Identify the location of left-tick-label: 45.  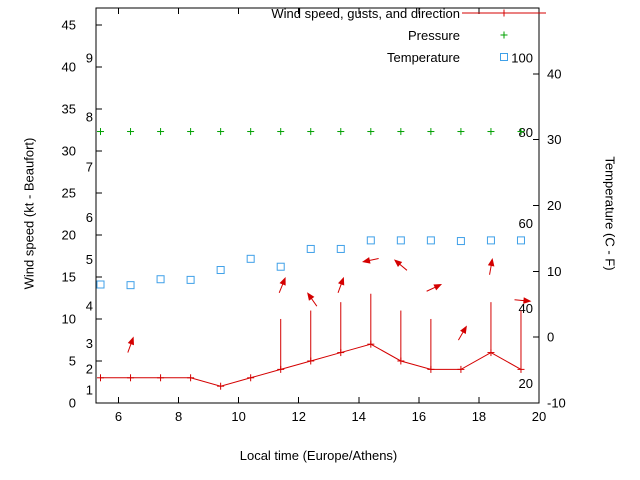
(69, 24).